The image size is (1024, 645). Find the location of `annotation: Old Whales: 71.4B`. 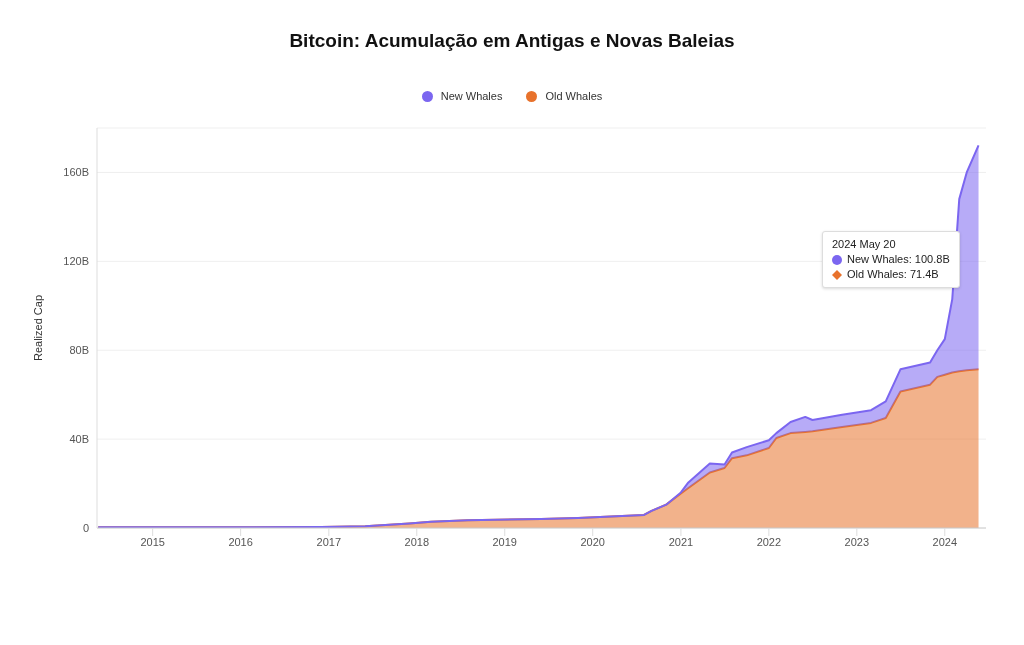

annotation: Old Whales: 71.4B is located at coordinates (893, 274).